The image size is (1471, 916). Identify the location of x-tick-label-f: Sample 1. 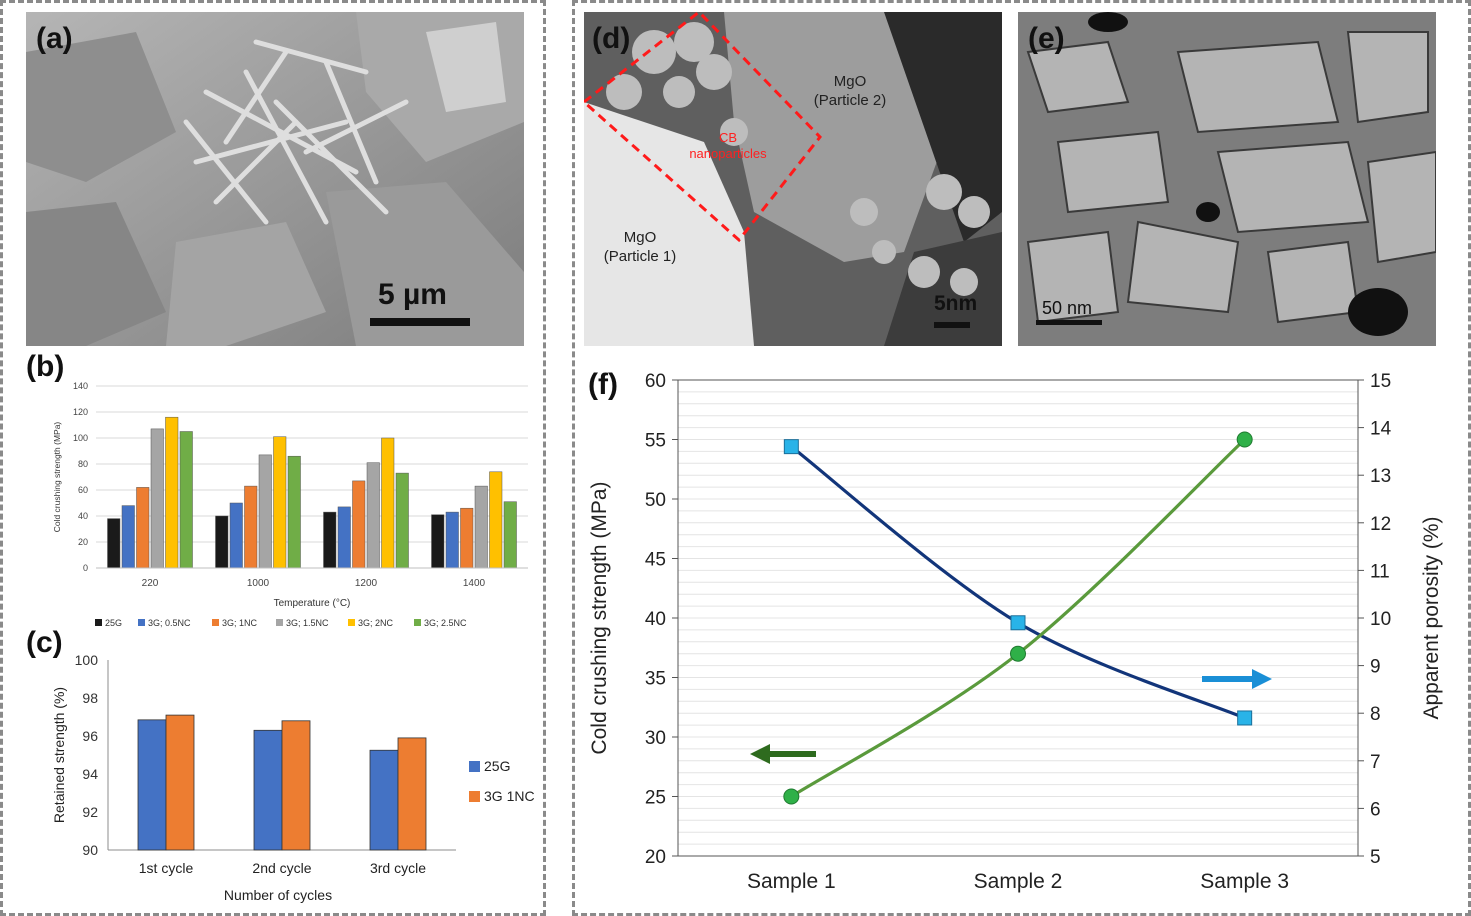
(791, 881).